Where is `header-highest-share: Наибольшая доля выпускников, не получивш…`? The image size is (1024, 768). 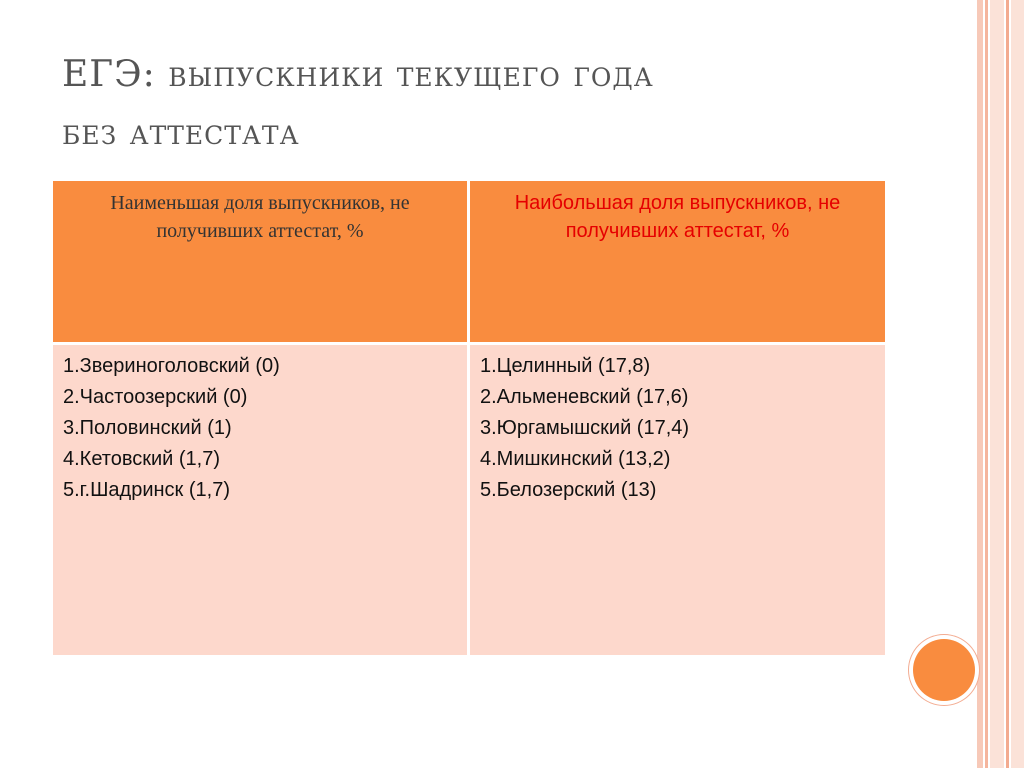 header-highest-share: Наибольшая доля выпускников, не получивш… is located at coordinates (677, 261).